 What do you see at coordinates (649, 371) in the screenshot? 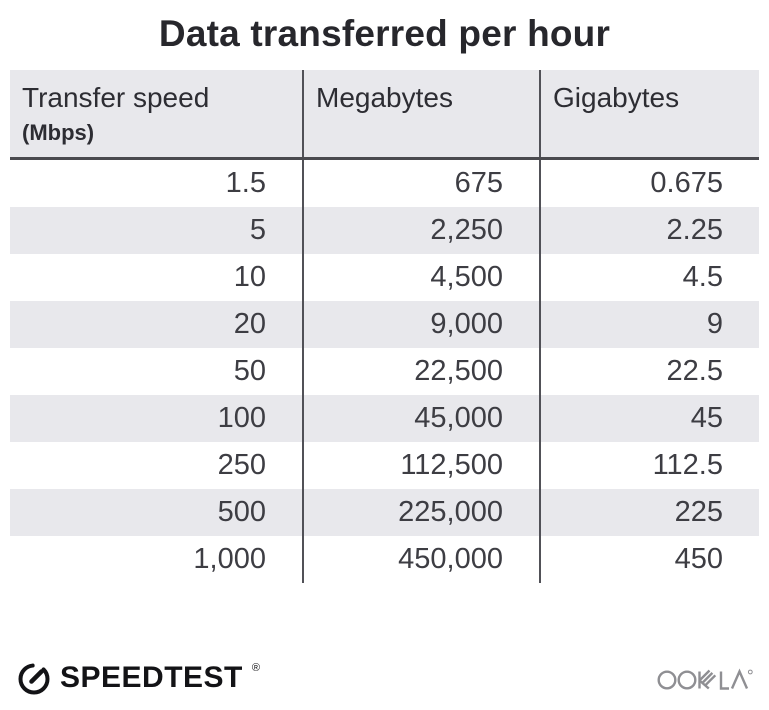
I see `cell: 22.5` at bounding box center [649, 371].